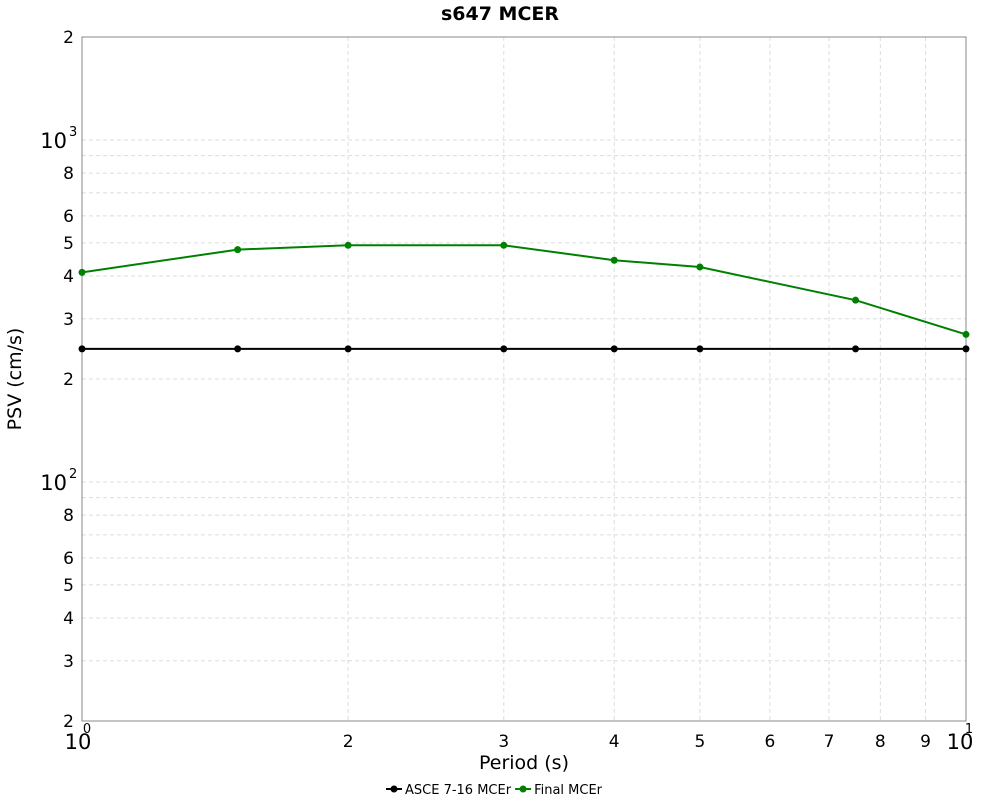 The height and width of the screenshot is (800, 1000). Describe the element at coordinates (568, 790) in the screenshot. I see `legend-label: Final MCEr` at that location.